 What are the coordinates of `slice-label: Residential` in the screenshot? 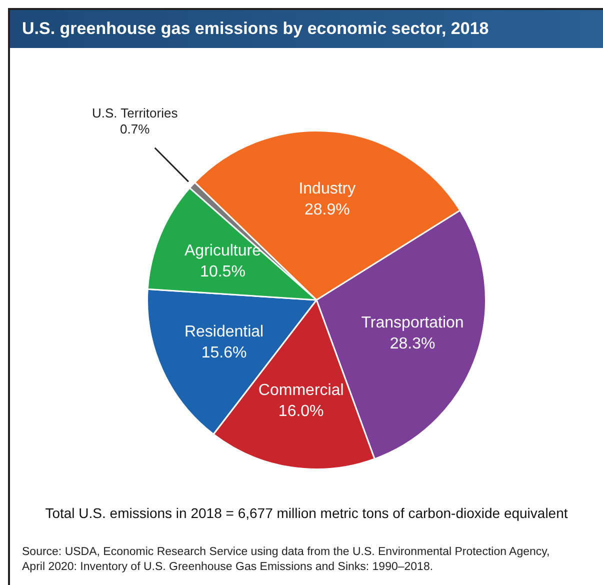 It's located at (224, 331).